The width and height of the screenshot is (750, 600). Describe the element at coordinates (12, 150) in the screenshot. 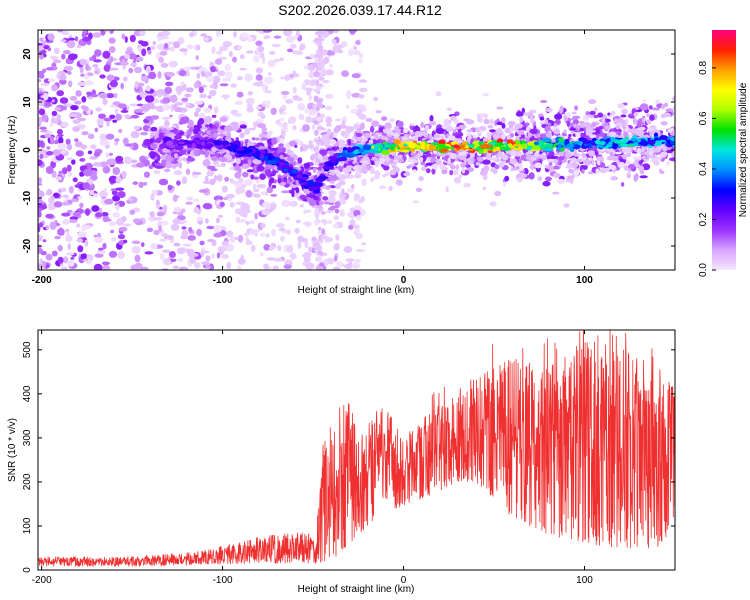

I see `spectrogram-y-label: Frequency (Hz)` at that location.